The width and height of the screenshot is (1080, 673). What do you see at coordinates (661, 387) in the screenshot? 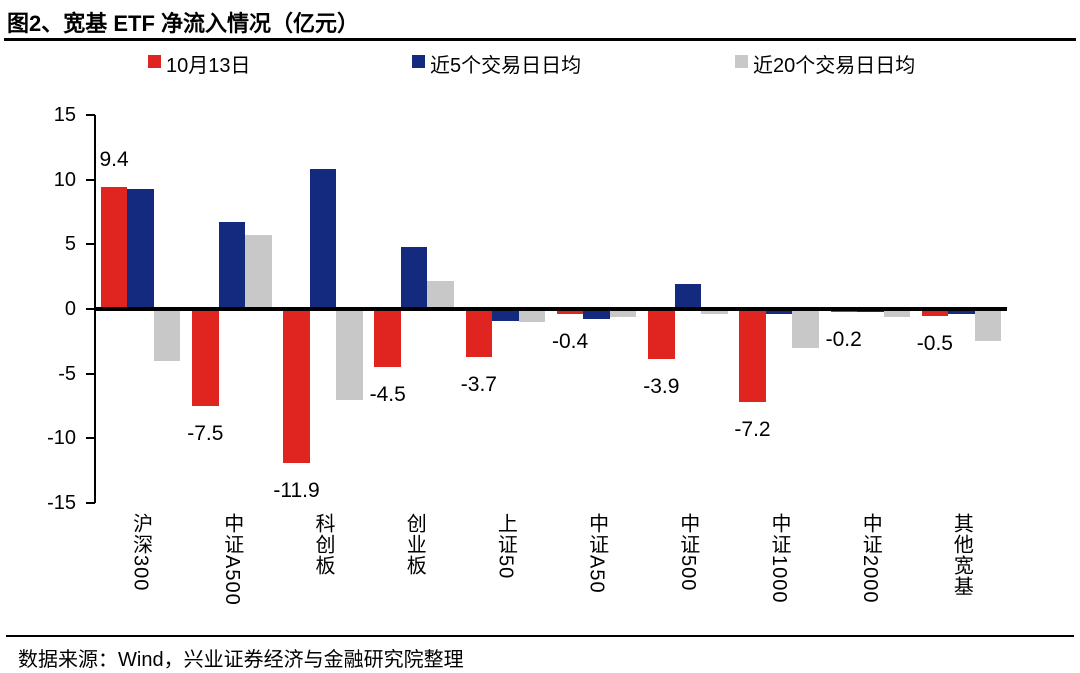
I see `value-label: -3.9` at bounding box center [661, 387].